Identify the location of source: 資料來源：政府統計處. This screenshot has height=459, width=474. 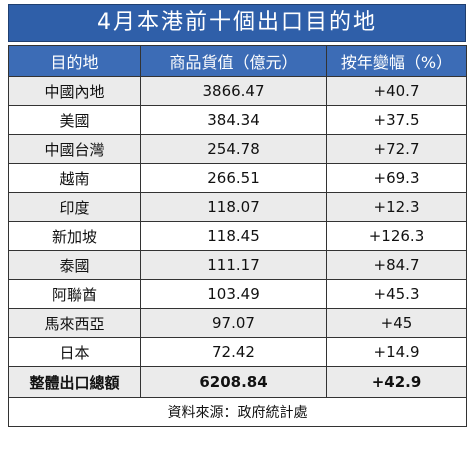
(237, 412).